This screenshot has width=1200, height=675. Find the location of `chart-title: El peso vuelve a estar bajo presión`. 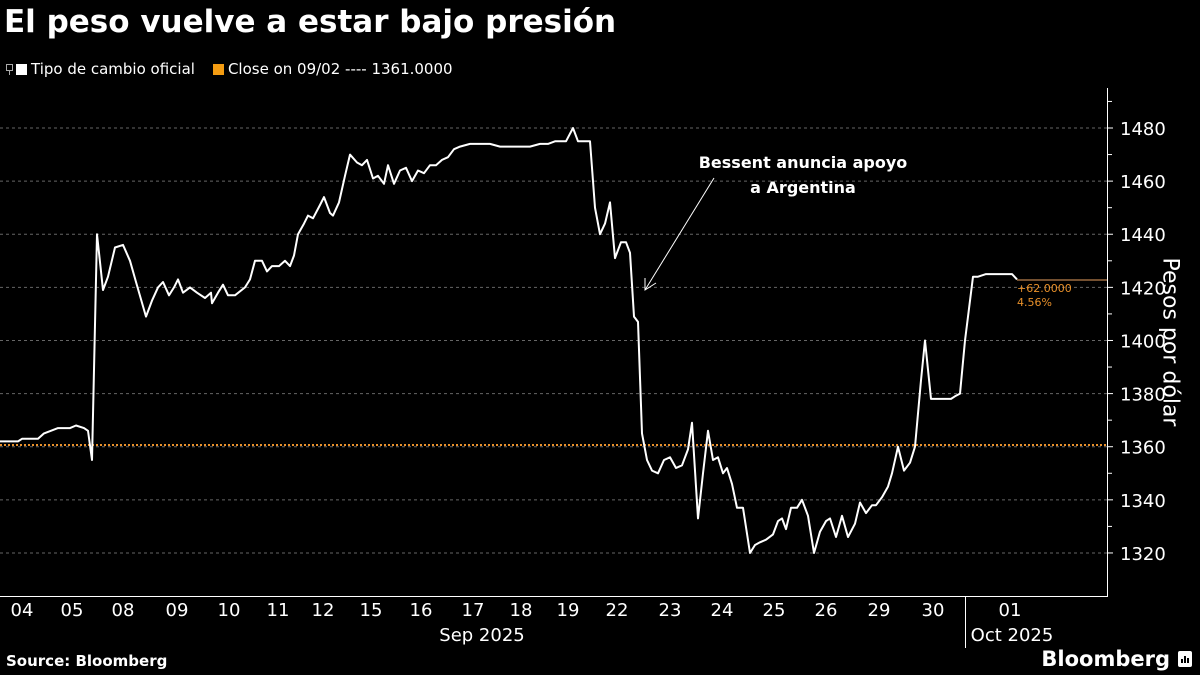

chart-title: El peso vuelve a estar bajo presión is located at coordinates (310, 22).